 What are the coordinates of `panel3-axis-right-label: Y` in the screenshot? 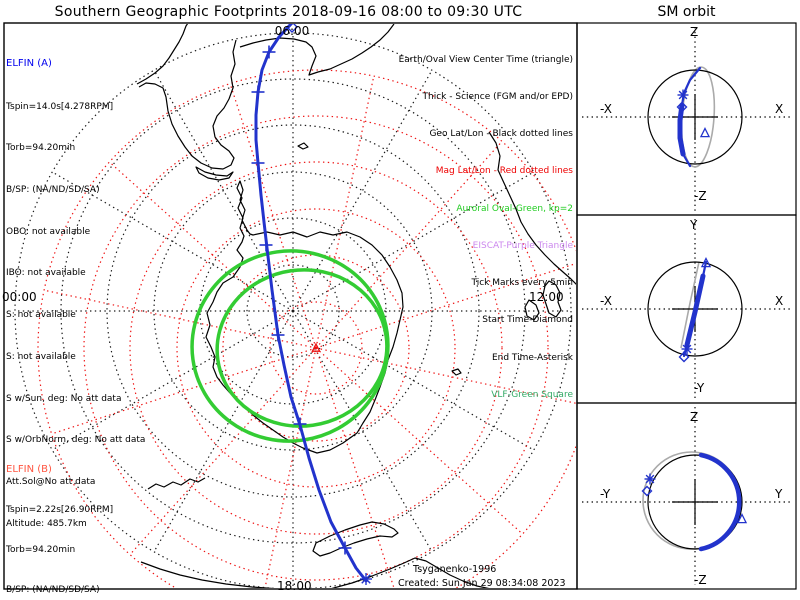 It's located at (779, 494).